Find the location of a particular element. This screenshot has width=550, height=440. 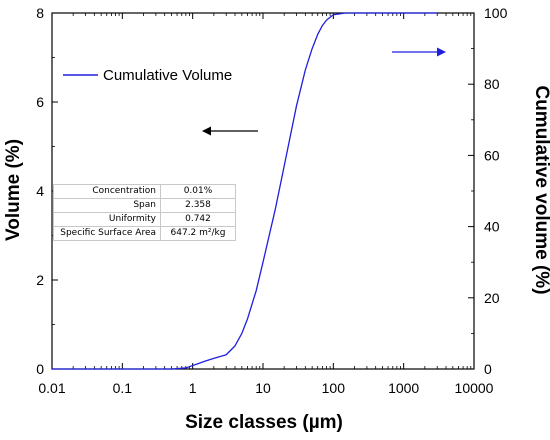

info-table-value: 647.2 m²/kg is located at coordinates (198, 233).